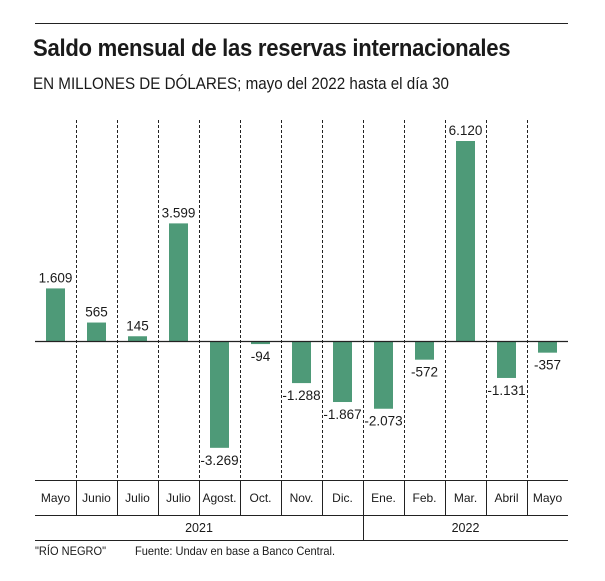  I want to click on data-label: 1.609, so click(56, 277).